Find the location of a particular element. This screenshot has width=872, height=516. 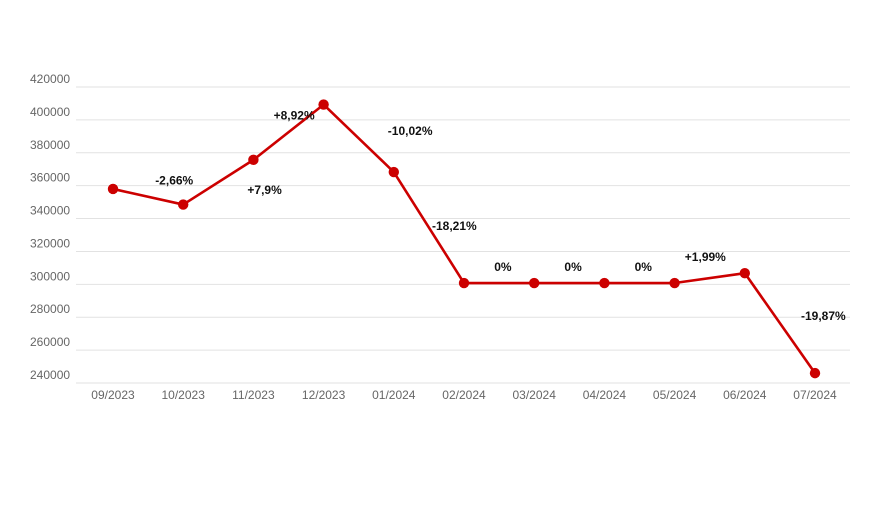

y-tick-label: 260000 is located at coordinates (50, 342).